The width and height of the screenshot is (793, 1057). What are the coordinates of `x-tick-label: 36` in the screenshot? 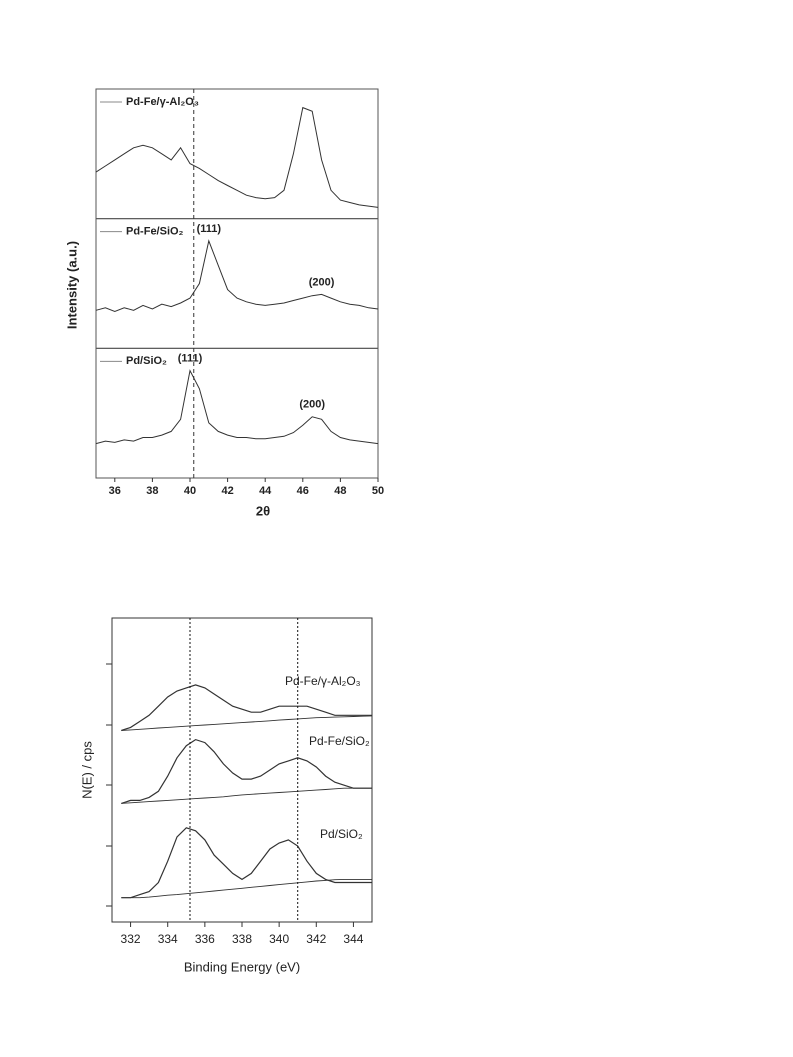 It's located at (115, 491).